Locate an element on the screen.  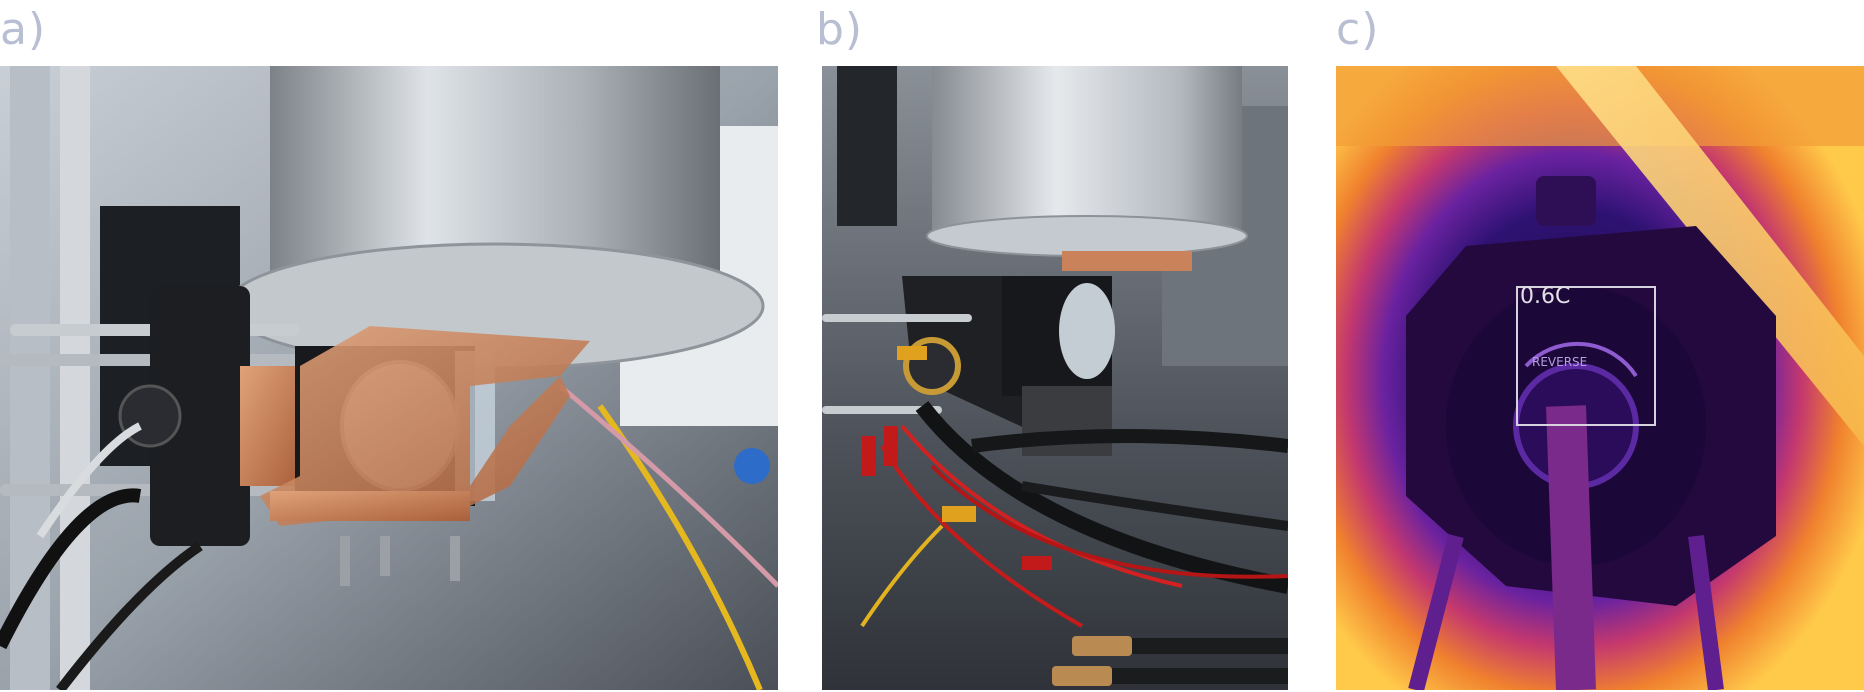
panel-c-label: c) is located at coordinates (1358, 29).